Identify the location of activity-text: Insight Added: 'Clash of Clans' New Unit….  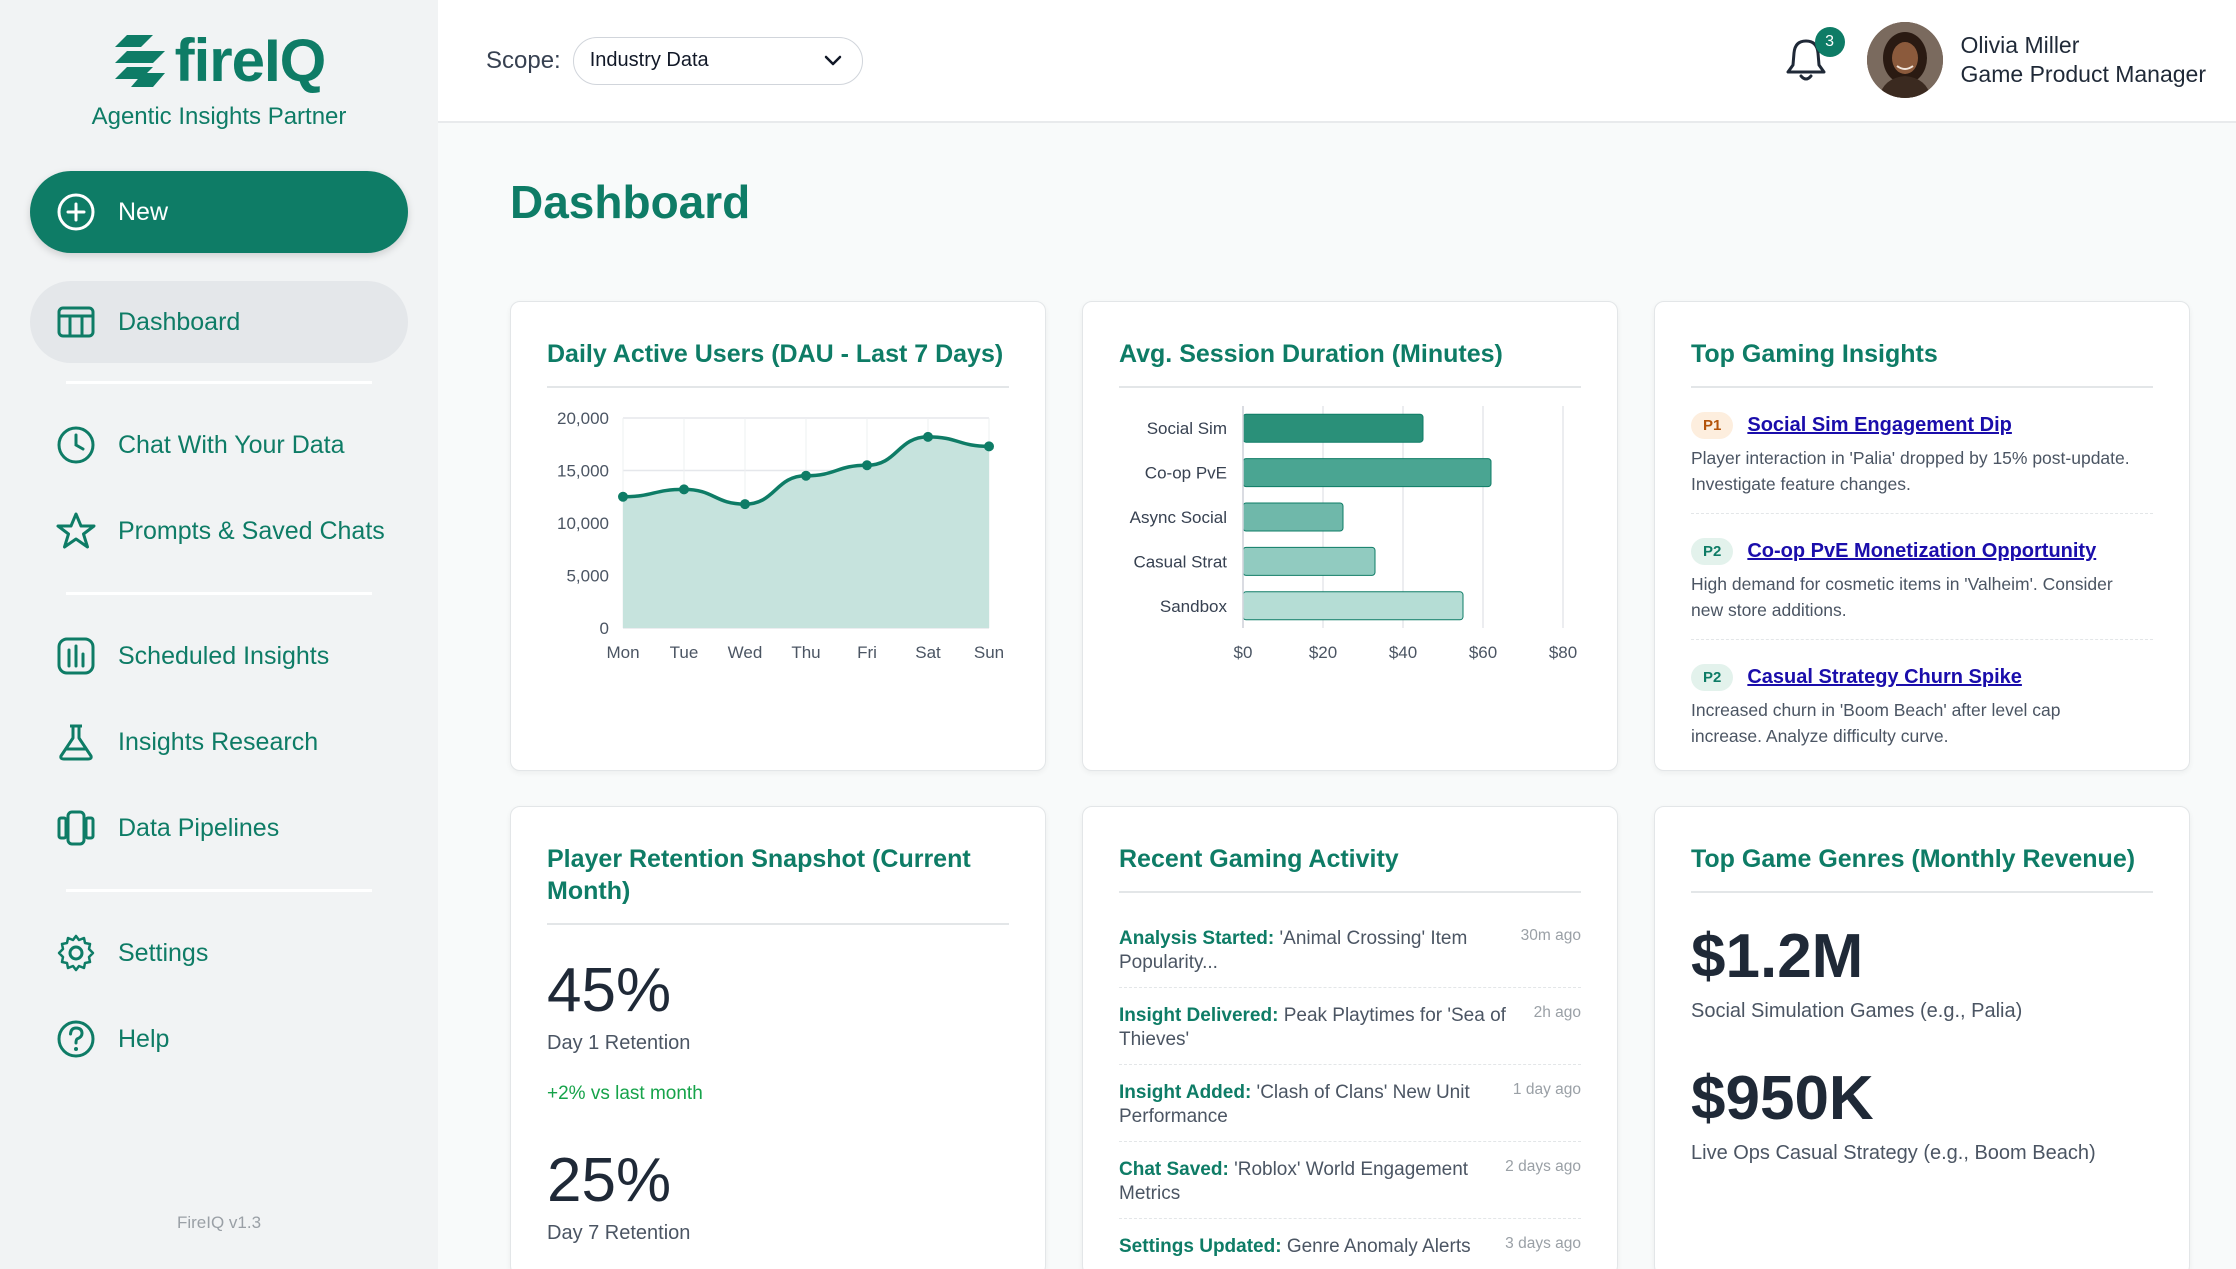
(1312, 1105).